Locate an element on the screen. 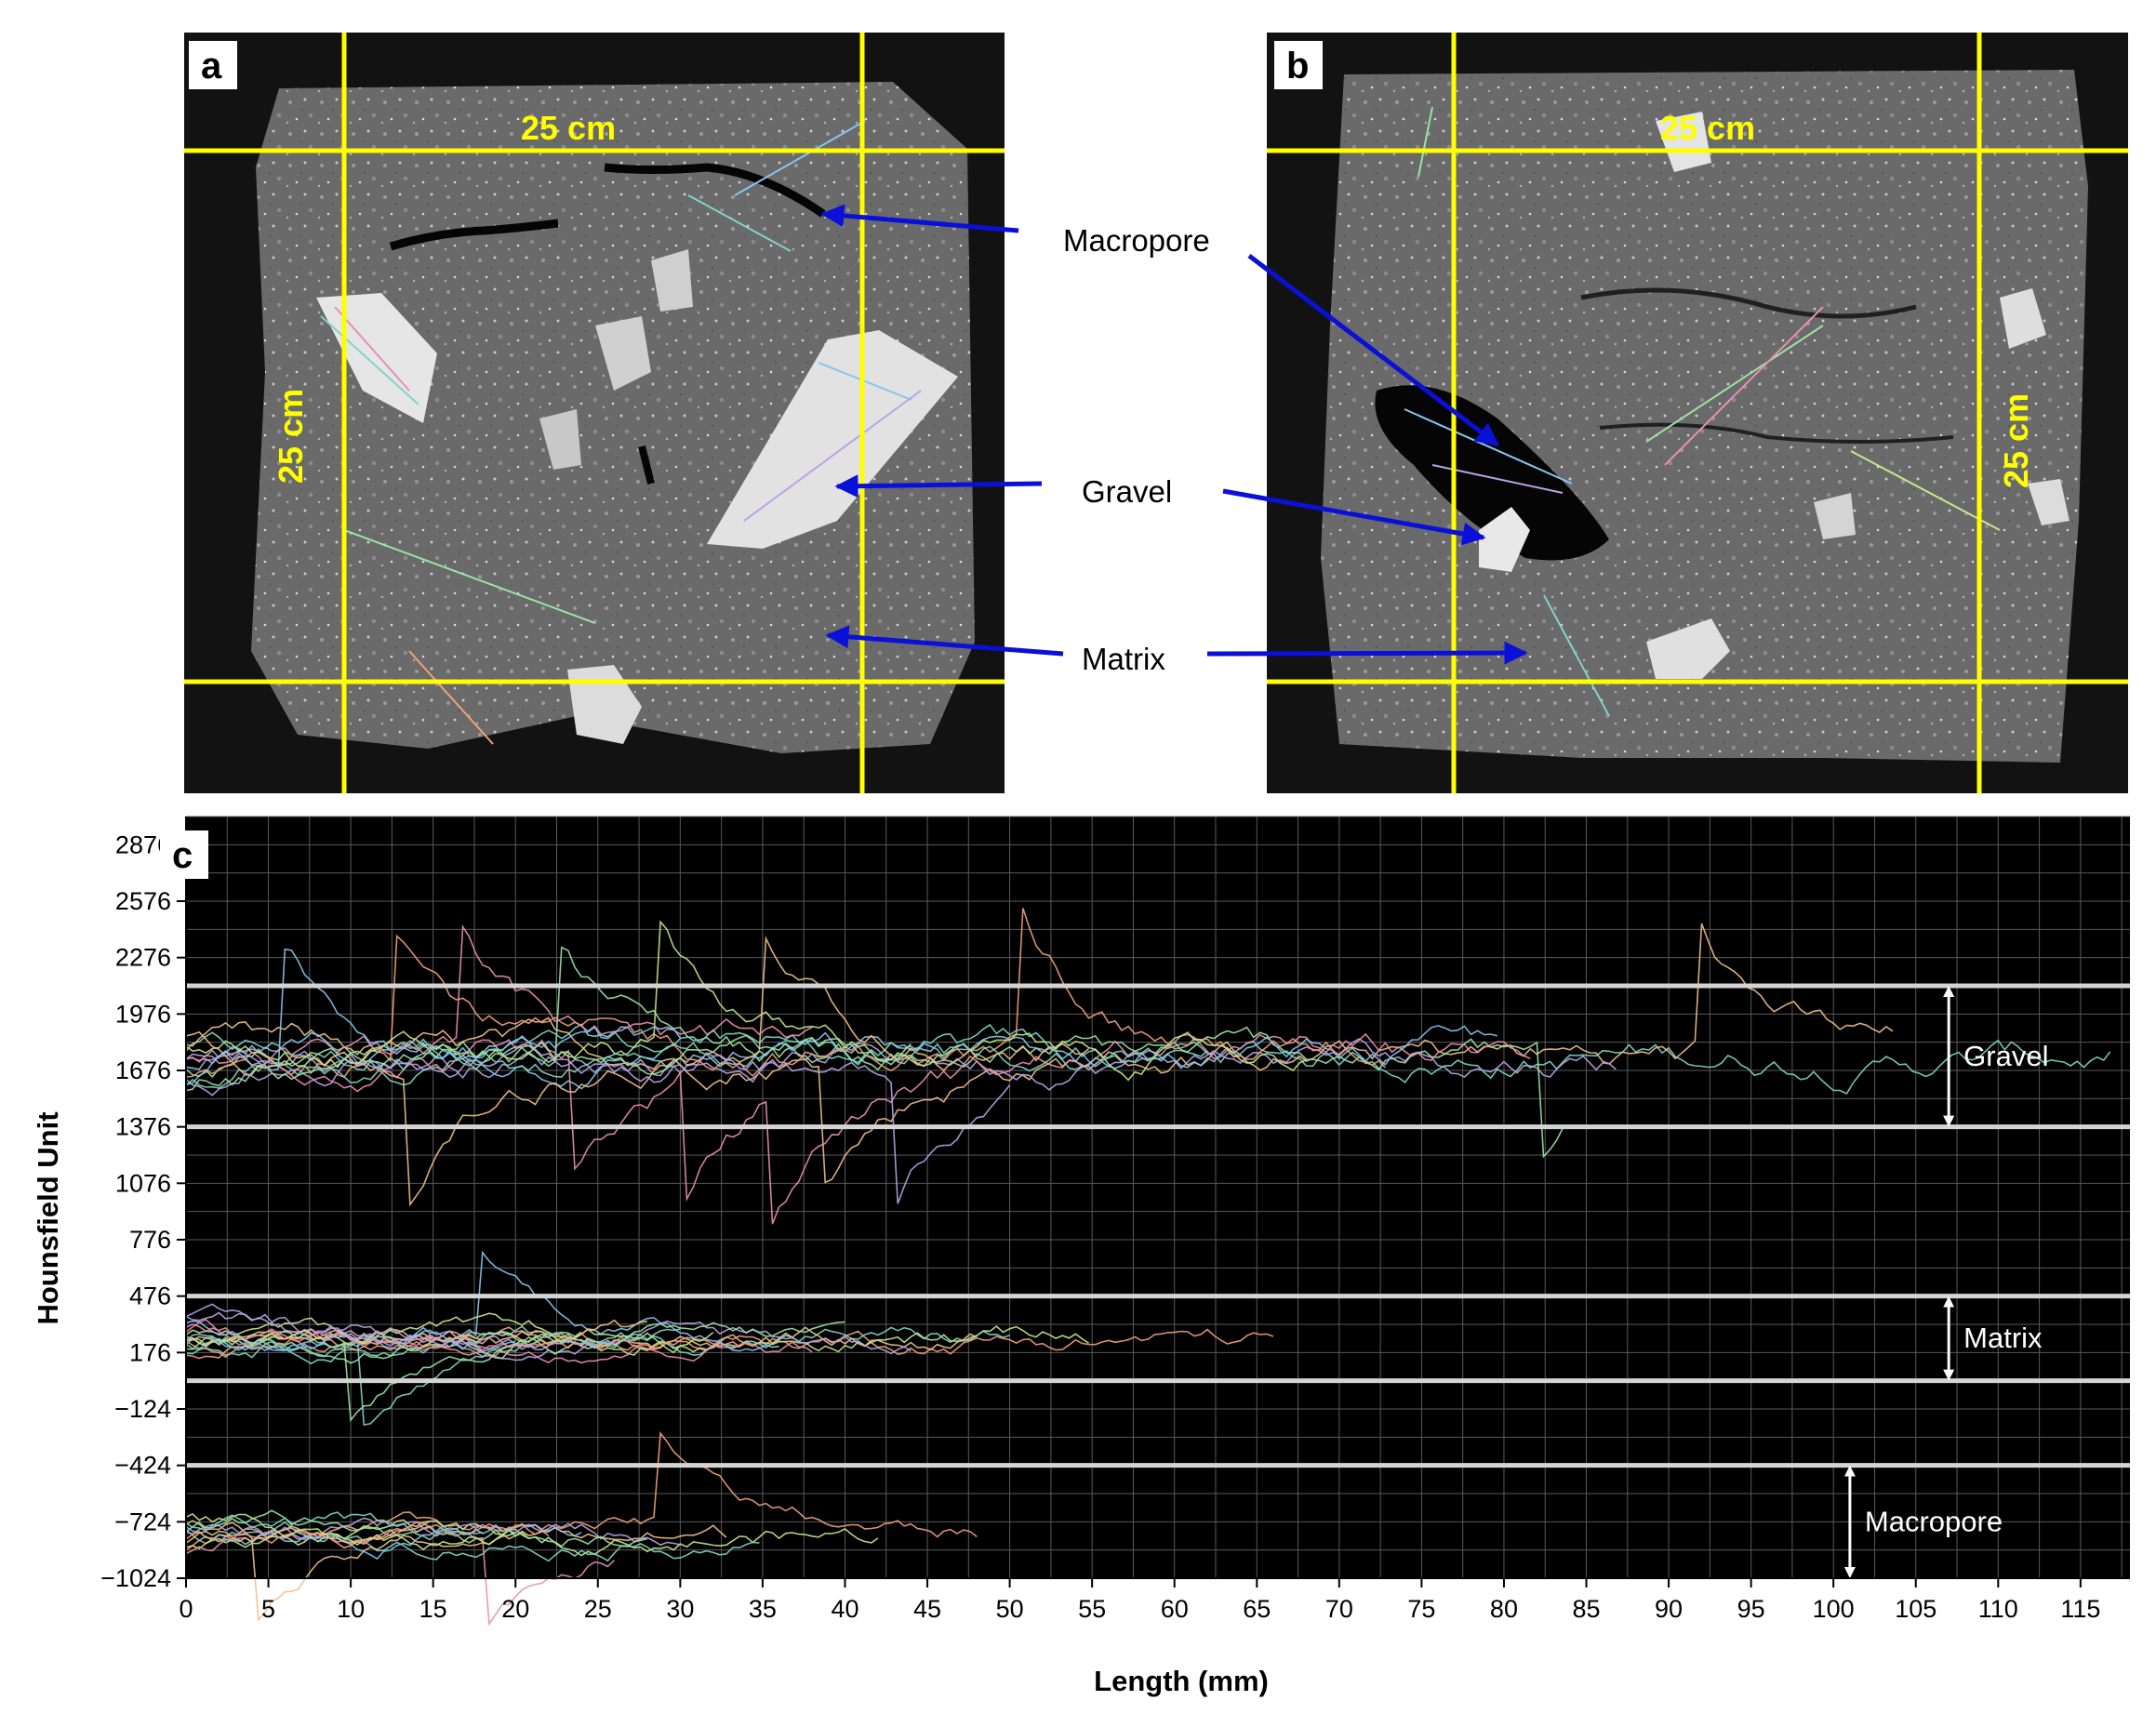 The width and height of the screenshot is (2156, 1714). gravel-stone-b5 is located at coordinates (2048, 502).